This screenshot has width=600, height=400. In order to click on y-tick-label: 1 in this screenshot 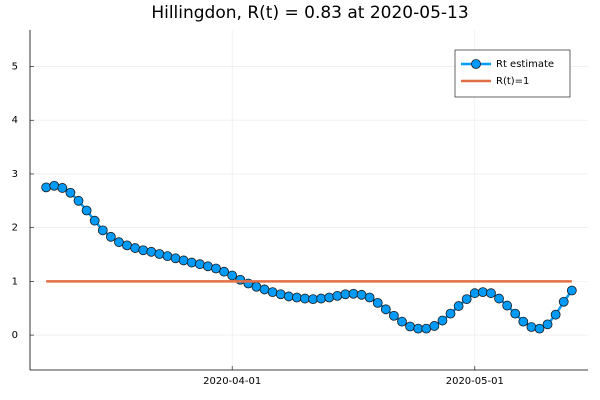, I will do `click(15, 281)`.